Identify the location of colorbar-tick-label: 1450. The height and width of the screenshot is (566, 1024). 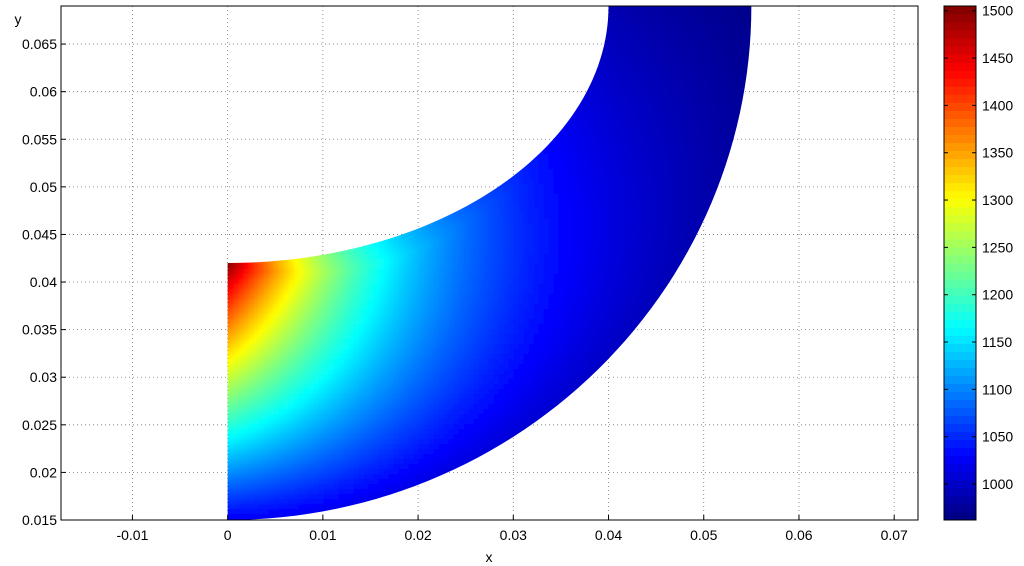
(997, 58).